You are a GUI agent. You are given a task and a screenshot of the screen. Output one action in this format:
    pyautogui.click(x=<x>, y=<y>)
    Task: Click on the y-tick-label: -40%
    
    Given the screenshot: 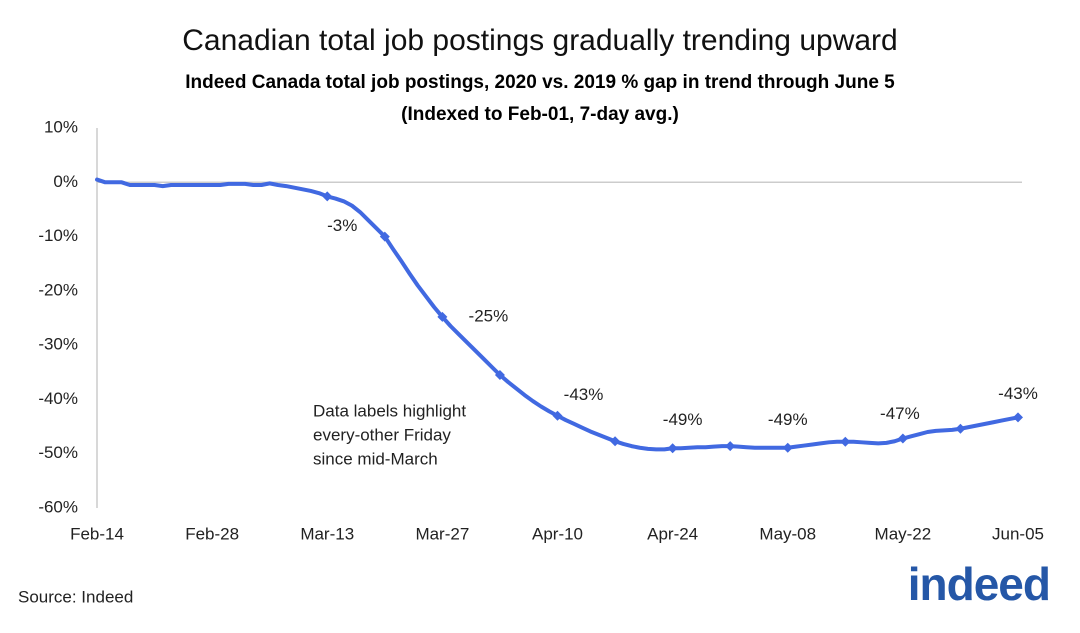 What is the action you would take?
    pyautogui.click(x=58, y=398)
    